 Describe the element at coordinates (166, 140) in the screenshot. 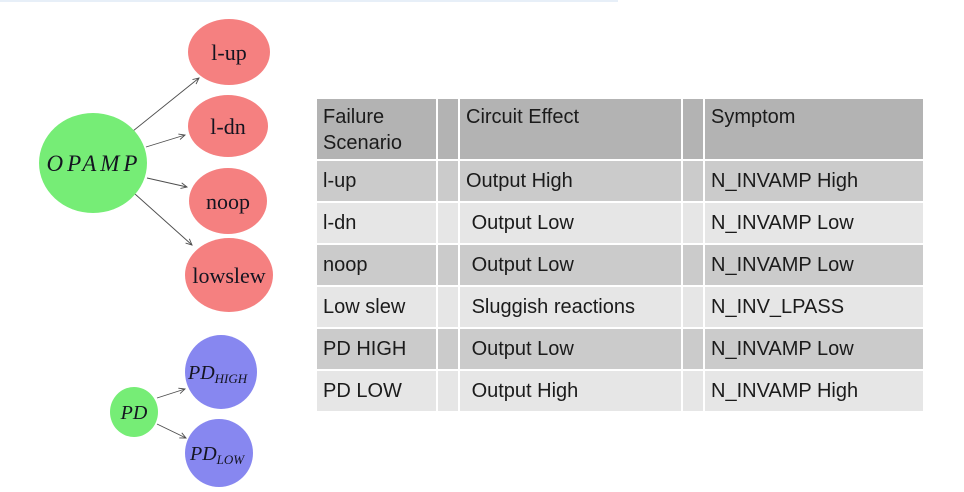

I see `arrow-opamp-to-l-dn` at that location.